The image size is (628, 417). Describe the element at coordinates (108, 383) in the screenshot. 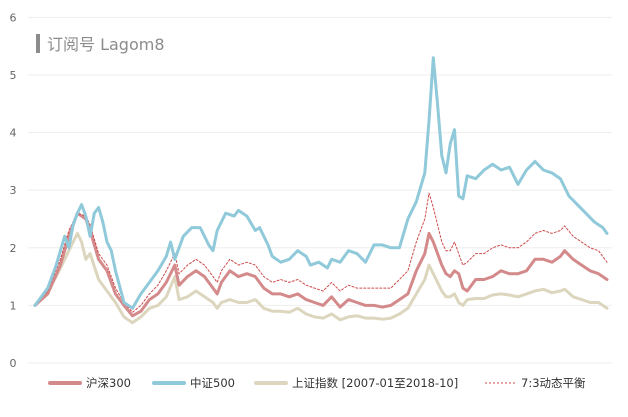

I see `legend-label-0: 沪深300` at that location.